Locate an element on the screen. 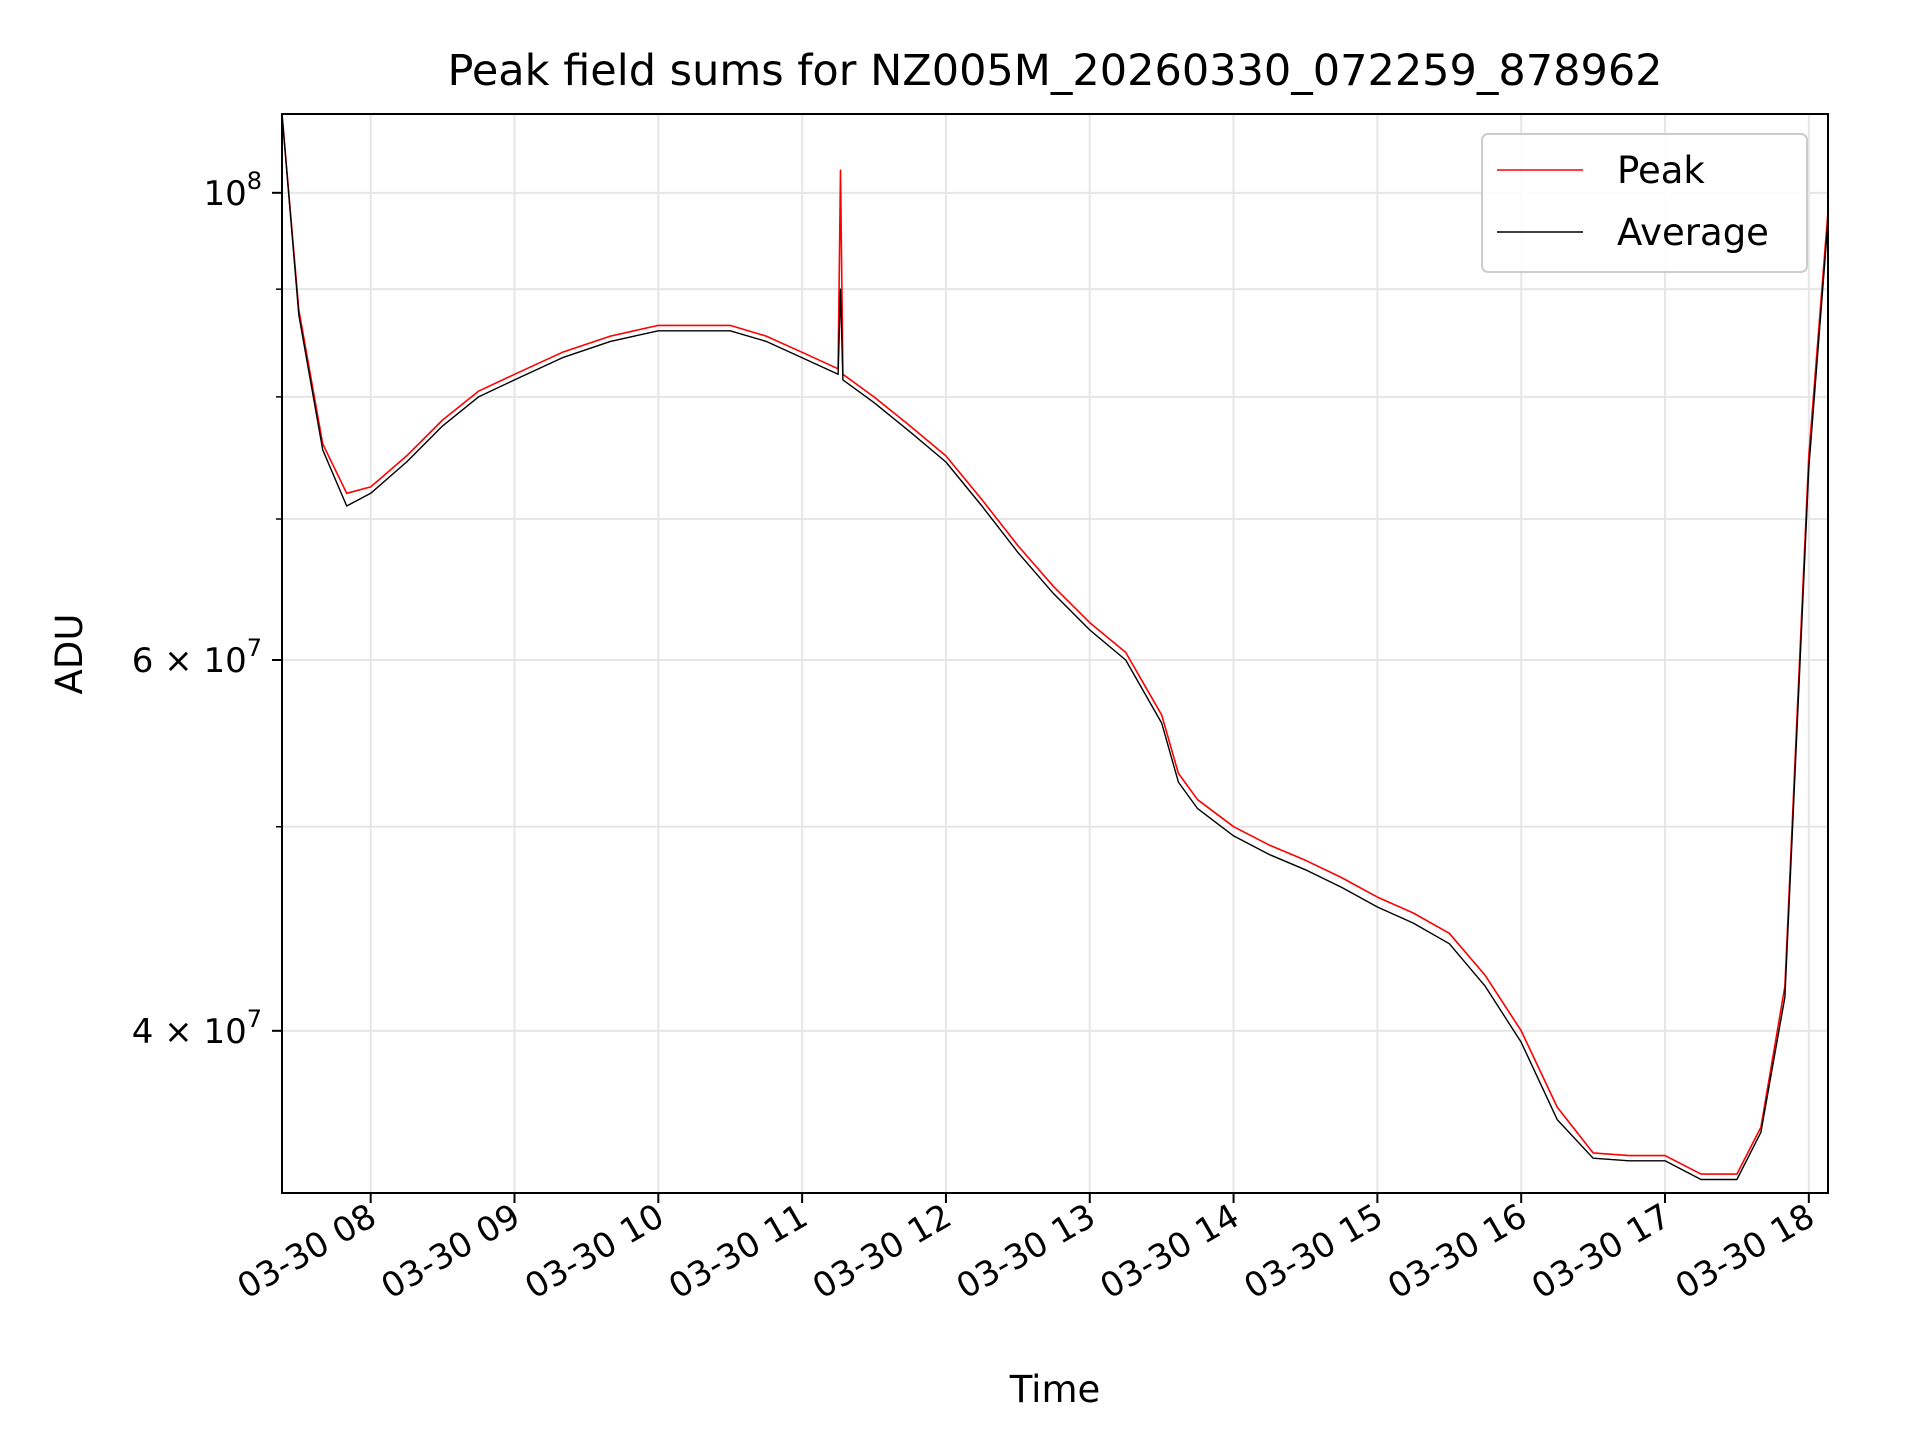  x-axis-label: Time is located at coordinates (1055, 1389).